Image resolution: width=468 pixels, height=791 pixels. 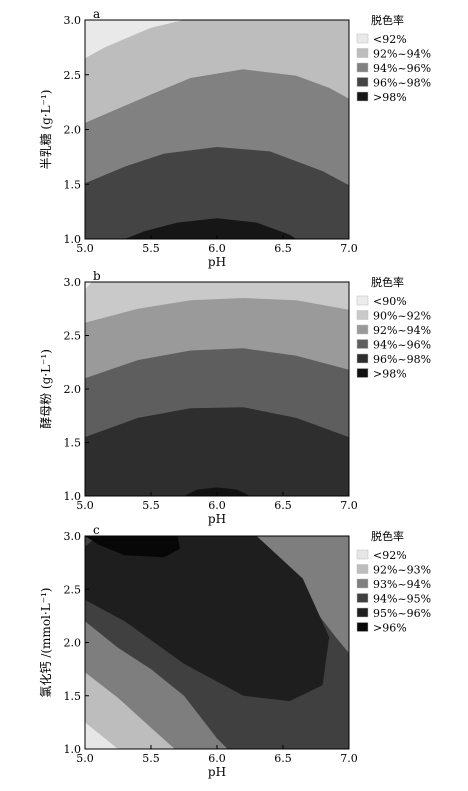 I want to click on y-axis-label: 半乳糖 (g·L⁻¹), so click(x=45, y=130).